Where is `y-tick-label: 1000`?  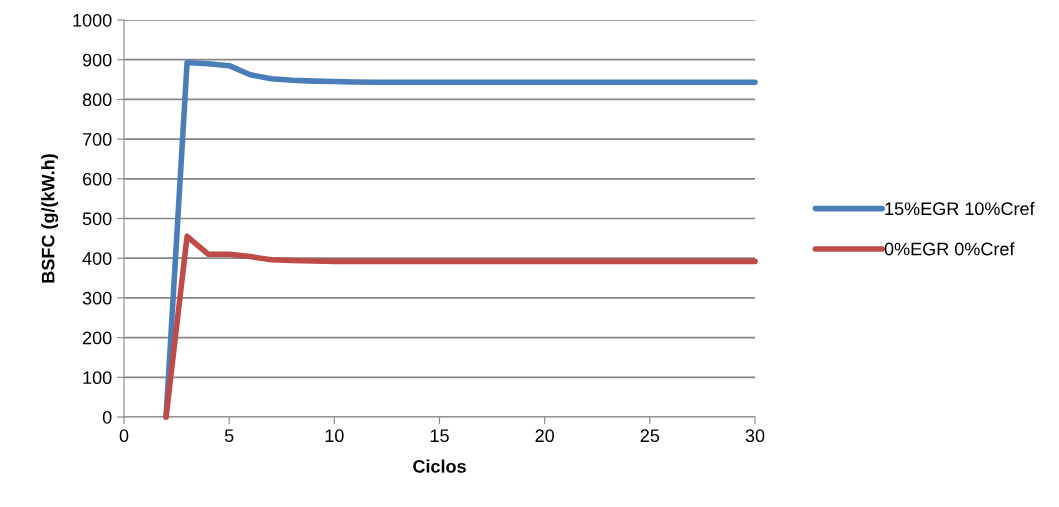 y-tick-label: 1000 is located at coordinates (92, 20).